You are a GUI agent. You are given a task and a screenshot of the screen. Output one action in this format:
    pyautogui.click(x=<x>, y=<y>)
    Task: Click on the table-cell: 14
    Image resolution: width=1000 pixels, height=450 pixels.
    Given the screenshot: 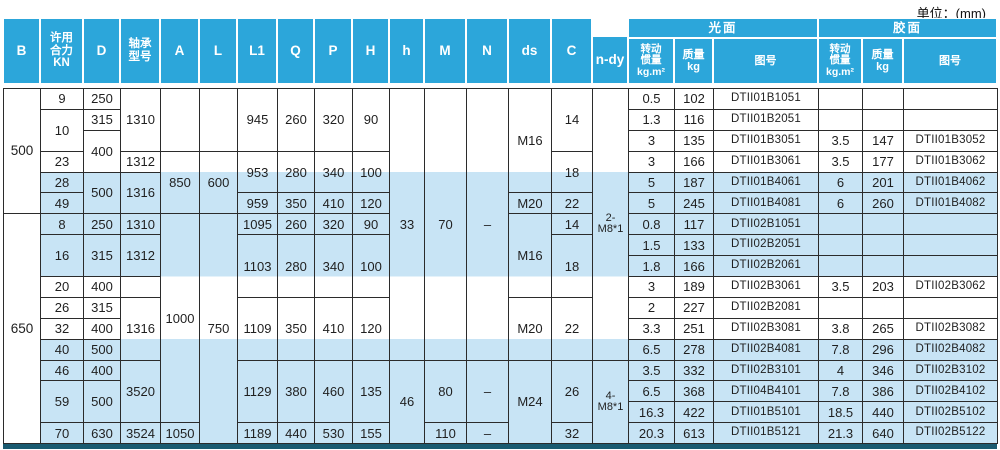 What is the action you would take?
    pyautogui.click(x=572, y=120)
    